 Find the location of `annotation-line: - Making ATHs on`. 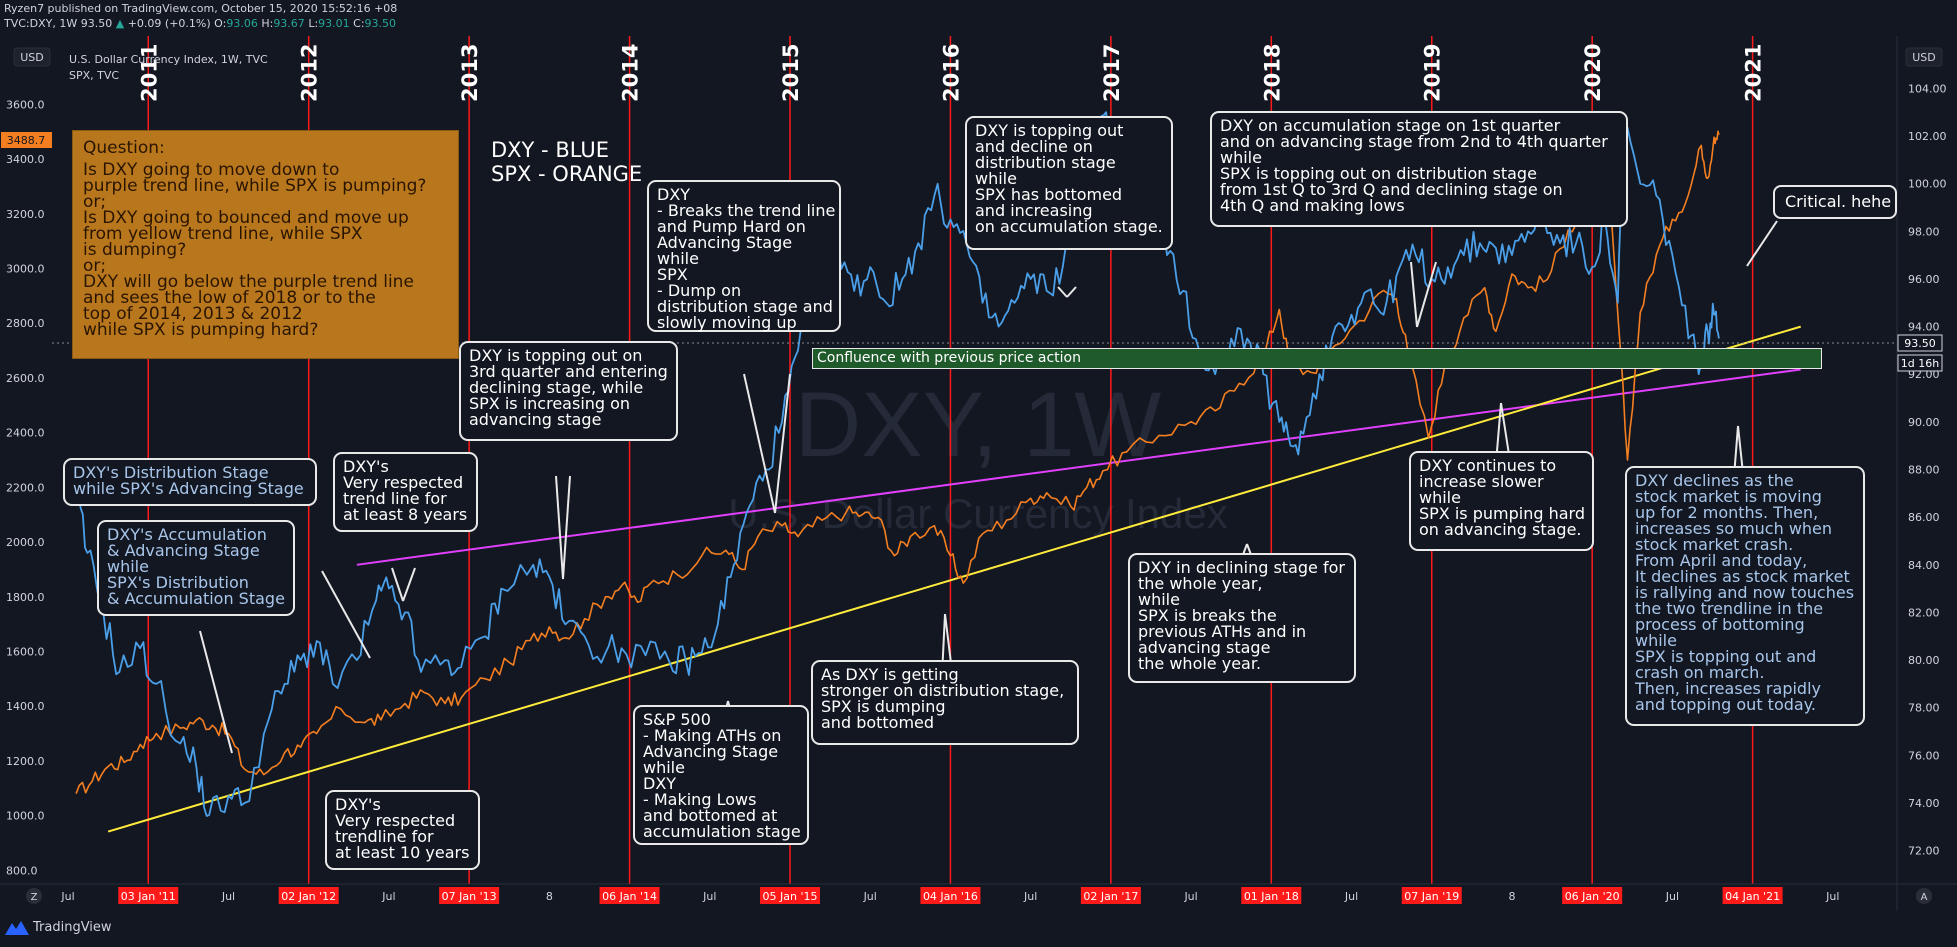

annotation-line: - Making ATHs on is located at coordinates (712, 735).